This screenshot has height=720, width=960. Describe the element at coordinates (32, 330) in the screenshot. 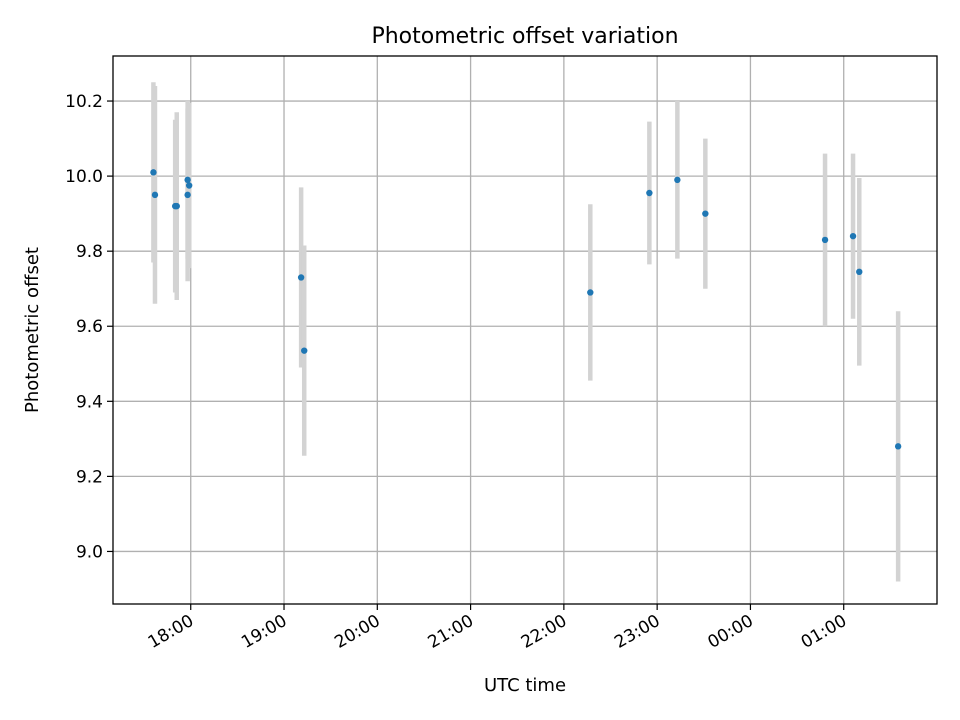

I see `y-axis-label: Photometric offset` at that location.